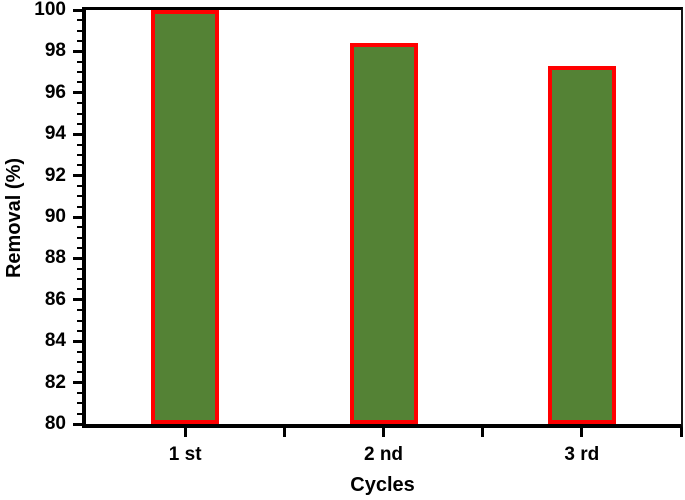  Describe the element at coordinates (185, 454) in the screenshot. I see `x-category-label: 1 st` at that location.